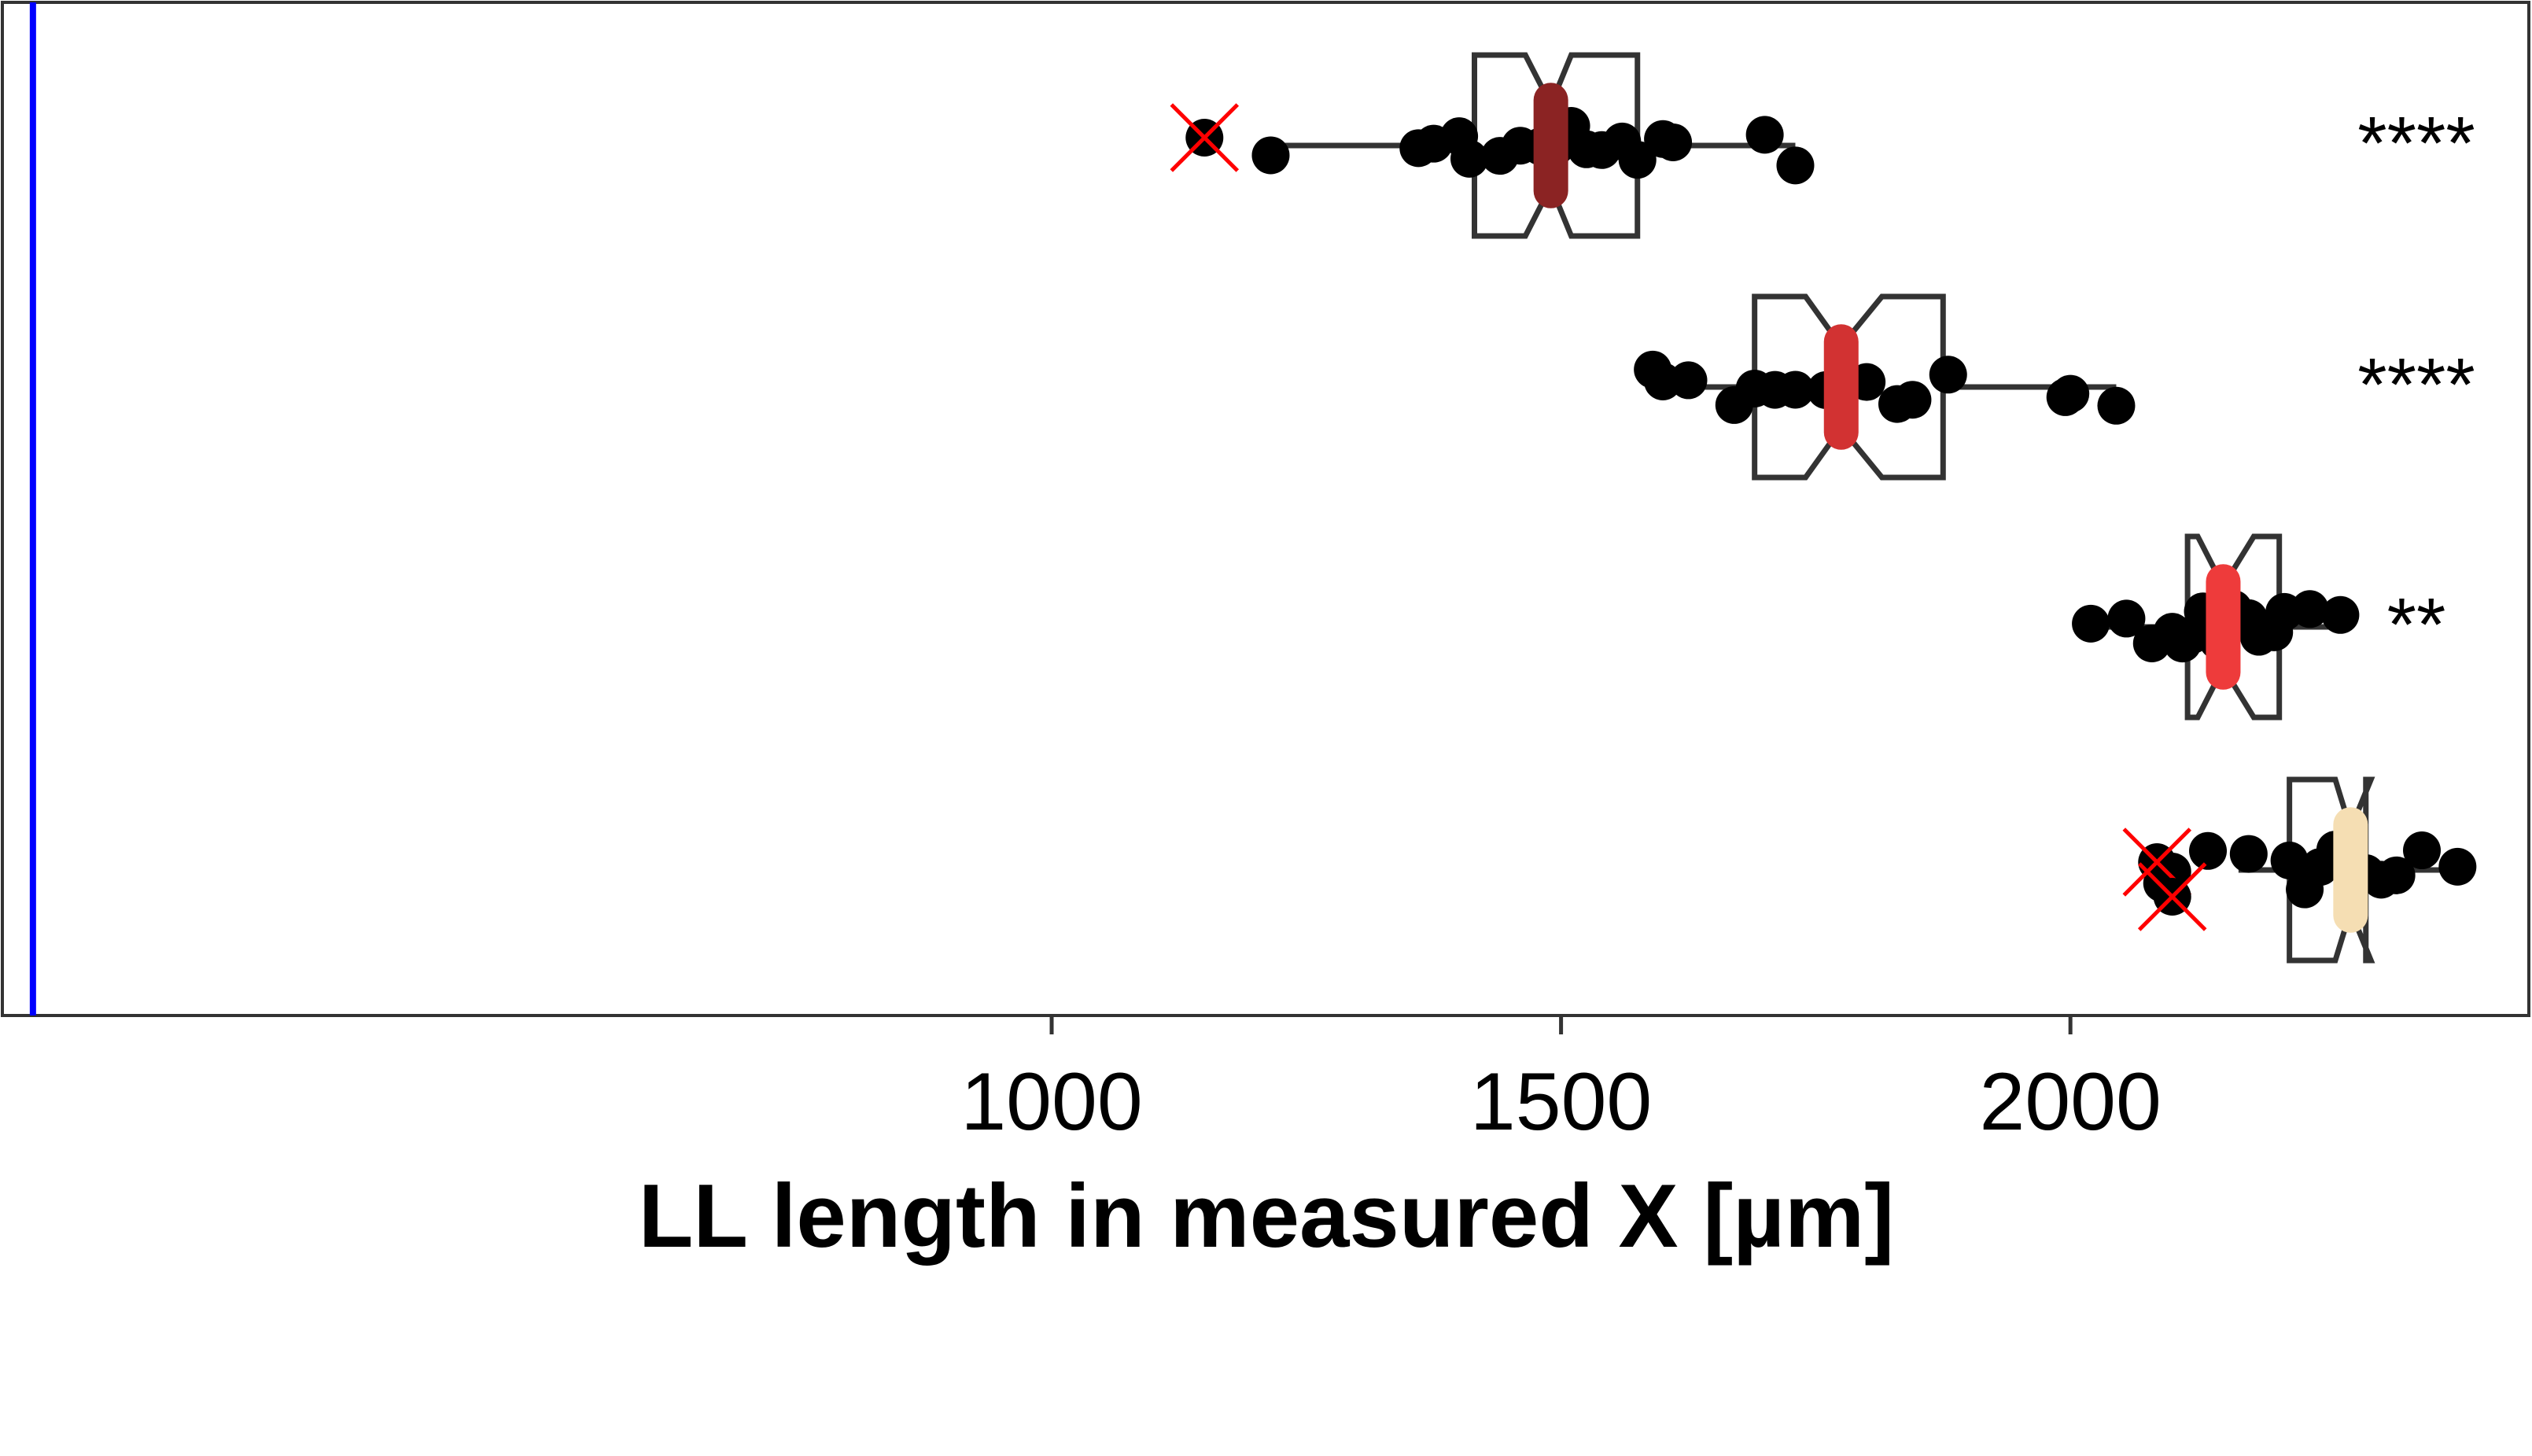 The height and width of the screenshot is (1456, 2532). What do you see at coordinates (1266, 1216) in the screenshot?
I see `x-axis-title: LL length in measured X [µm]` at bounding box center [1266, 1216].